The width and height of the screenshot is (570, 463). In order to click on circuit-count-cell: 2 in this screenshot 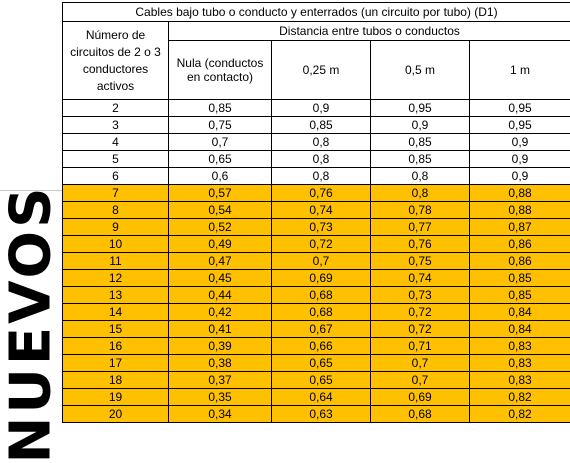, I will do `click(116, 108)`.